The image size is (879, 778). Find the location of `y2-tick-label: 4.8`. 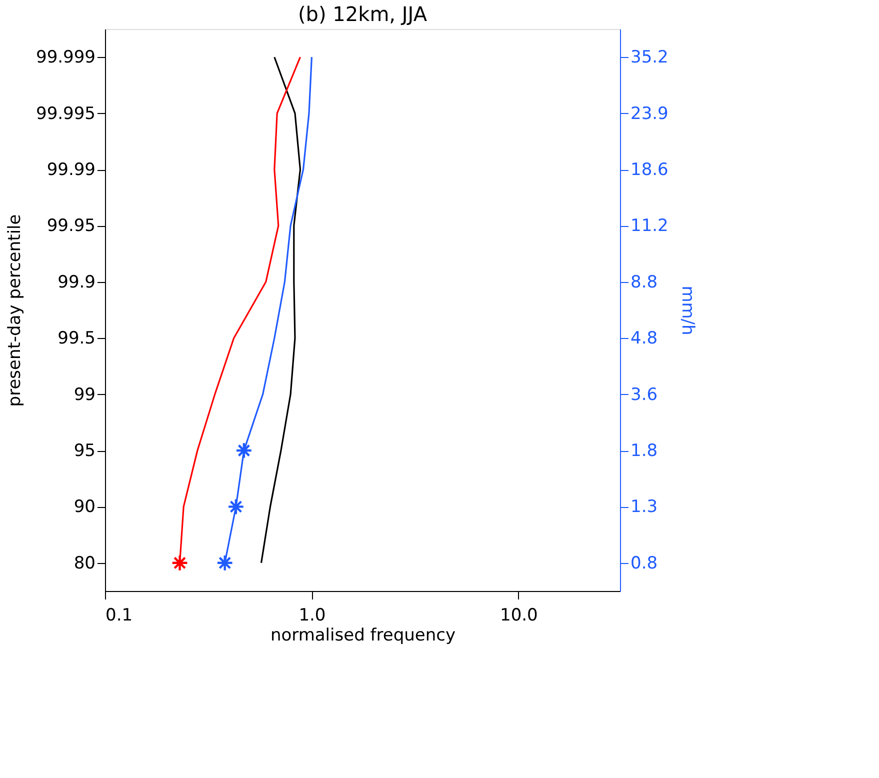

y2-tick-label: 4.8 is located at coordinates (644, 338).